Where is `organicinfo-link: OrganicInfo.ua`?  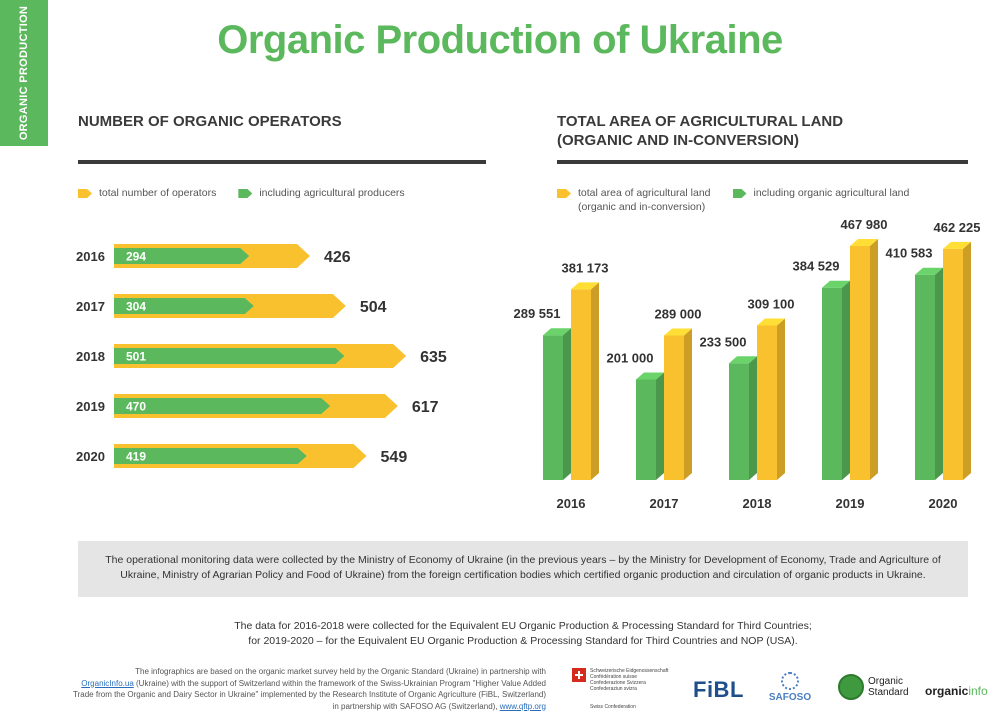 organicinfo-link: OrganicInfo.ua is located at coordinates (107, 683).